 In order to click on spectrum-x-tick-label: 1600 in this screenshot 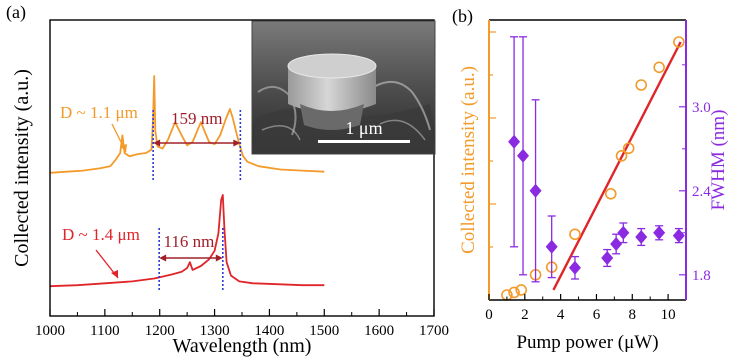, I will do `click(379, 331)`.